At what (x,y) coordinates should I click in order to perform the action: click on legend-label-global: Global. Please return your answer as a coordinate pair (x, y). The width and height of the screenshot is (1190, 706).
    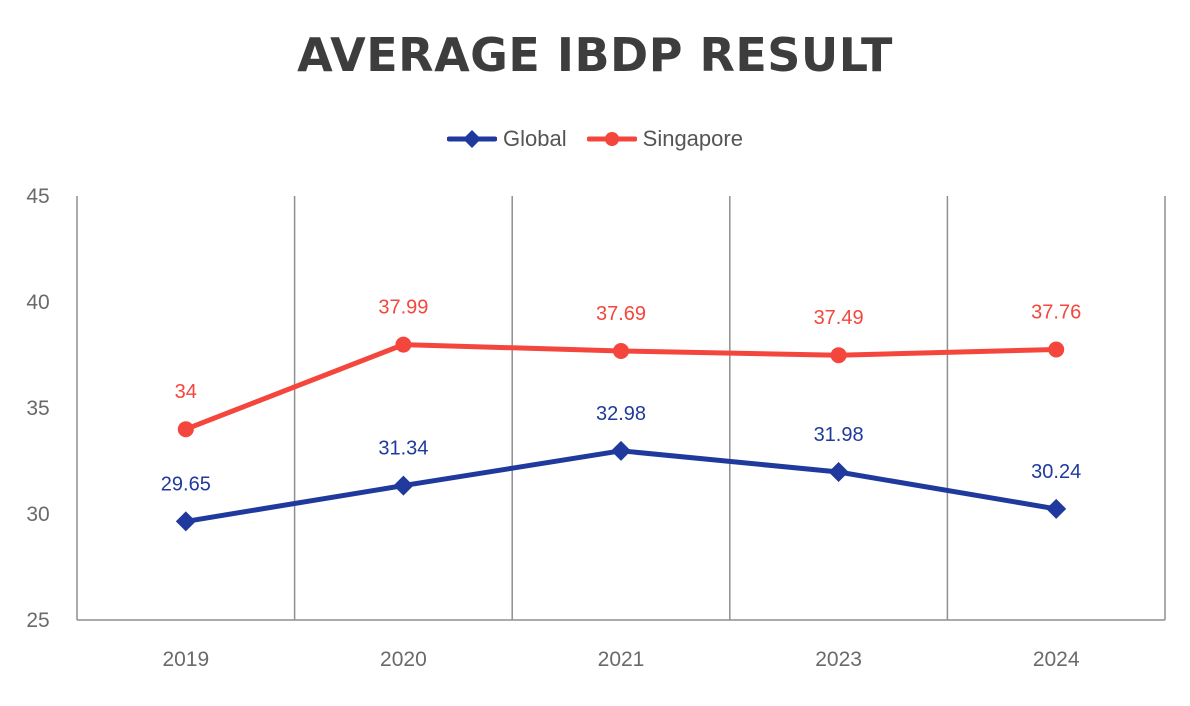
    Looking at the image, I should click on (535, 138).